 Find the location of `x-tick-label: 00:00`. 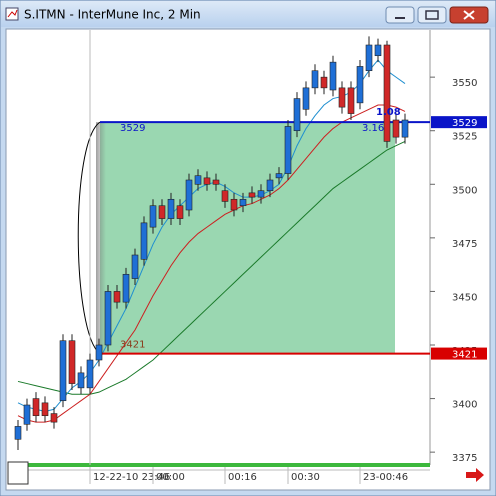

x-tick-label: 00:00 is located at coordinates (170, 477).